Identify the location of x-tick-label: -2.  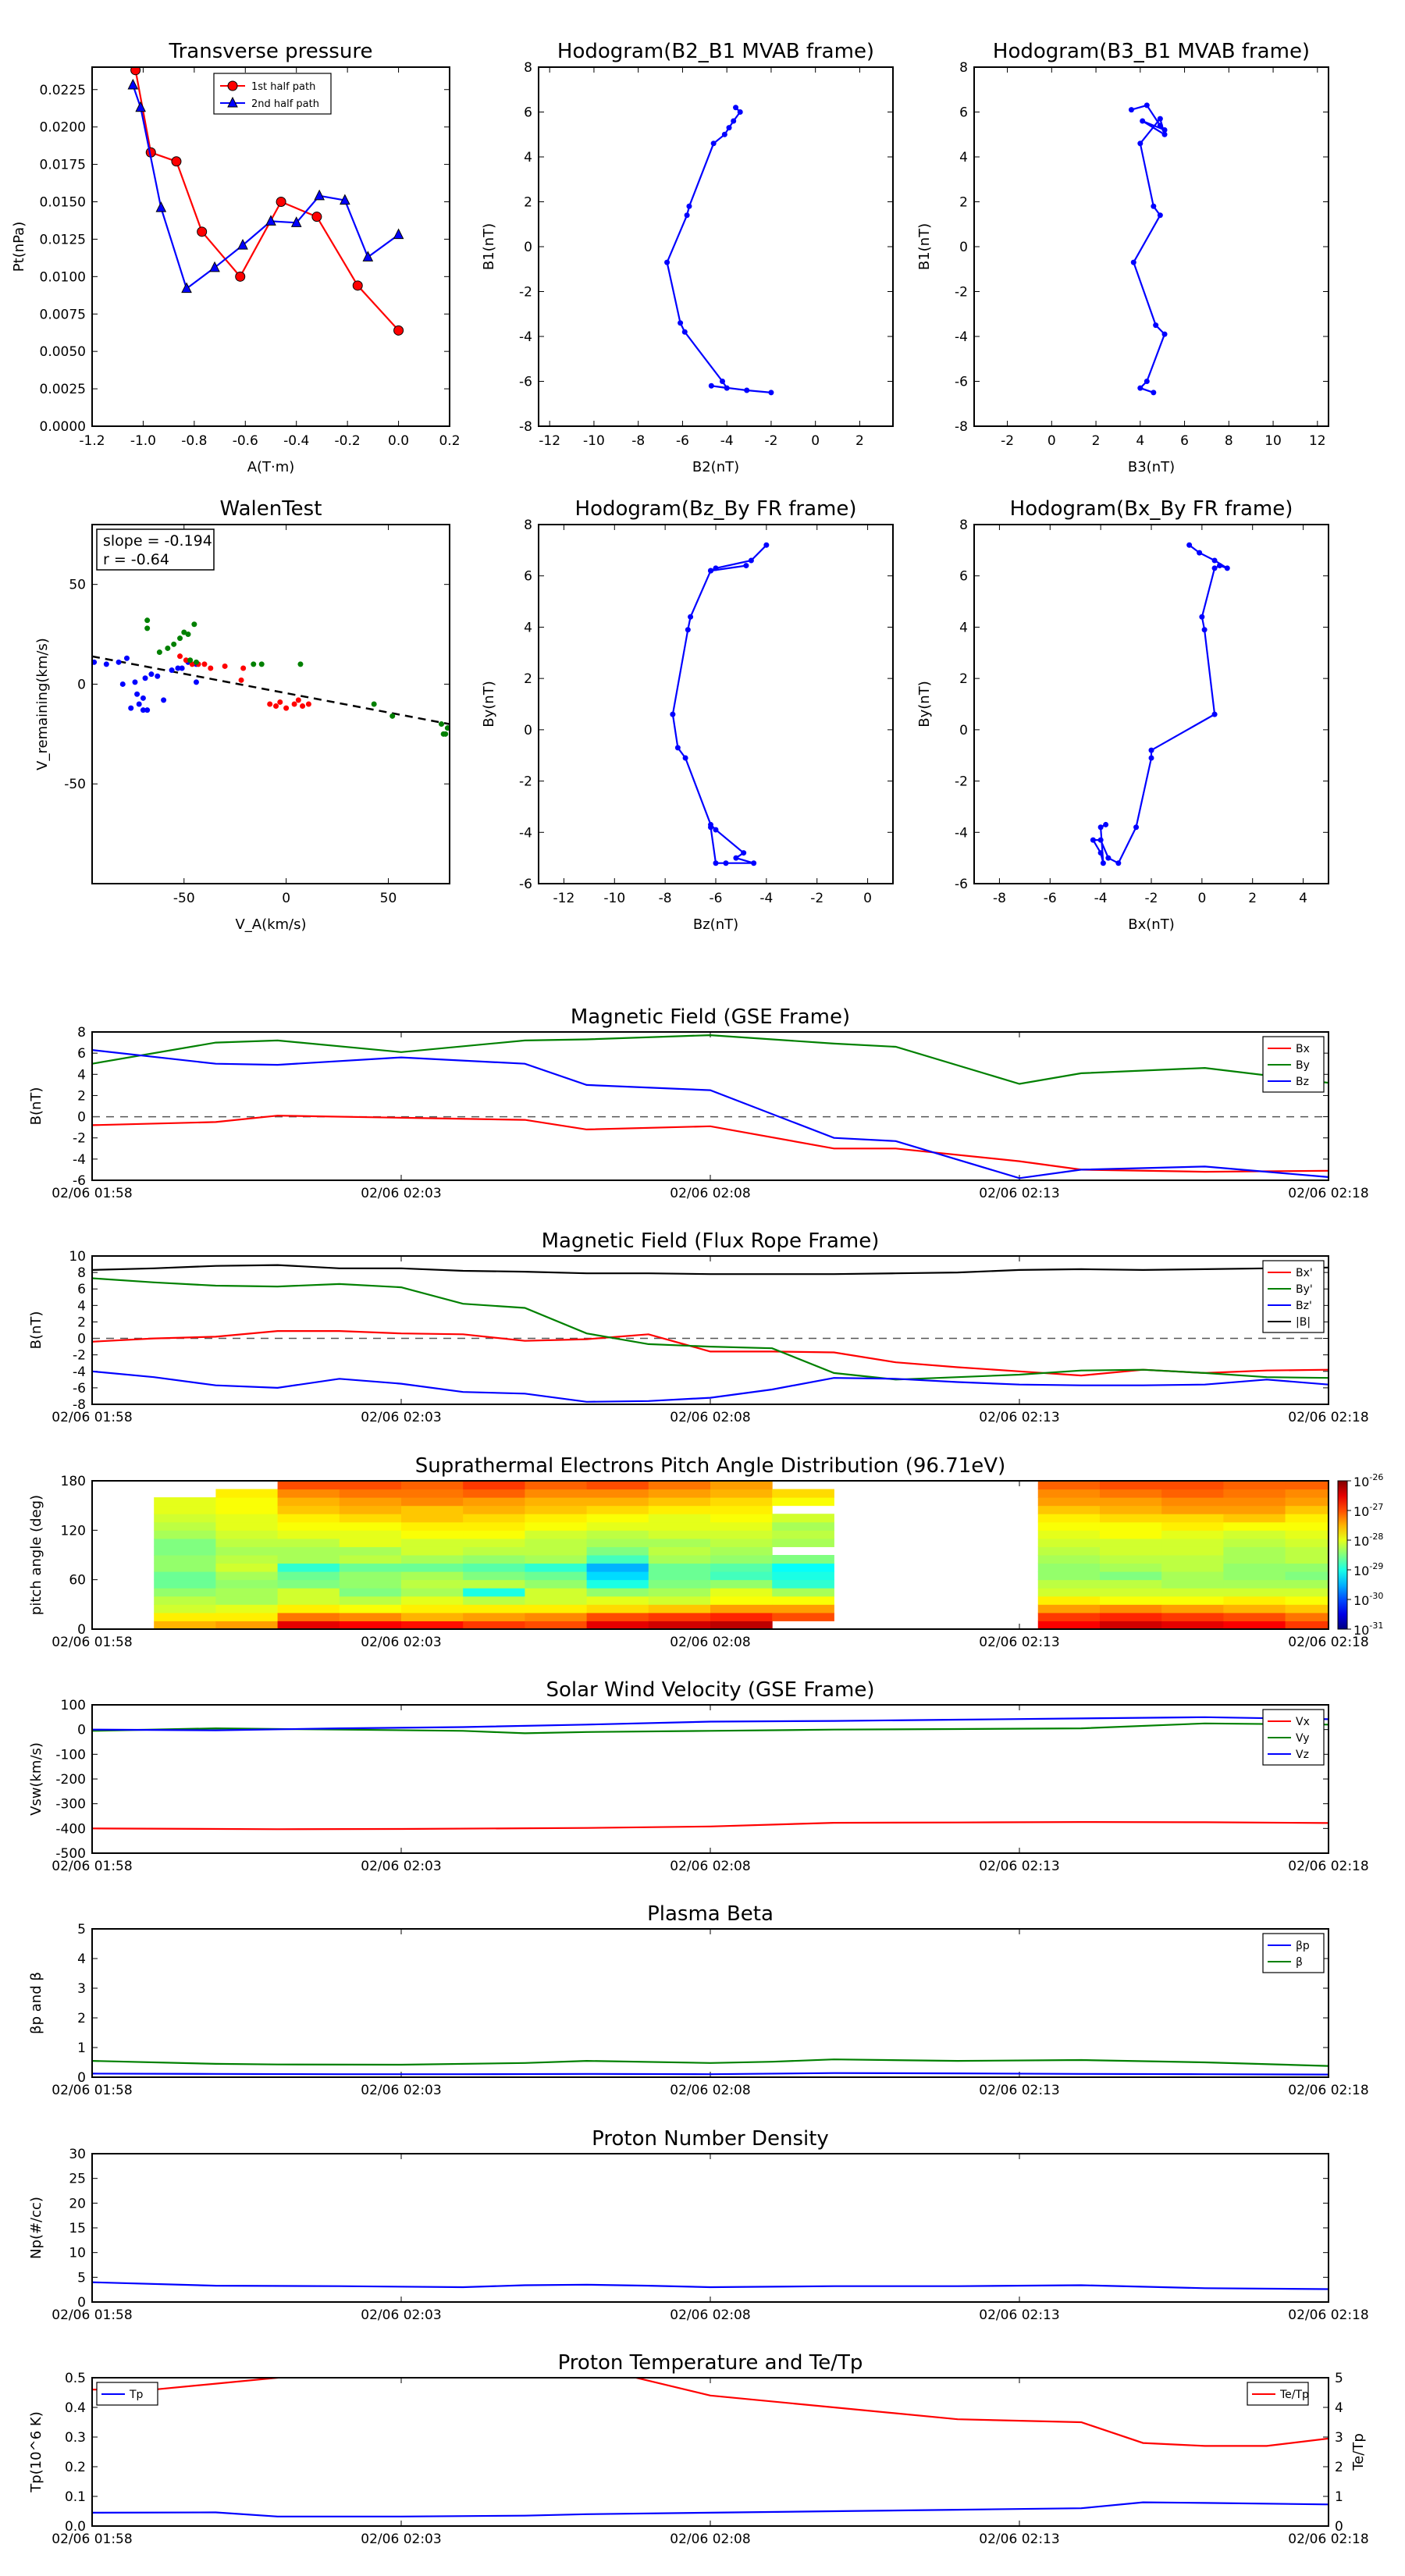
(817, 899).